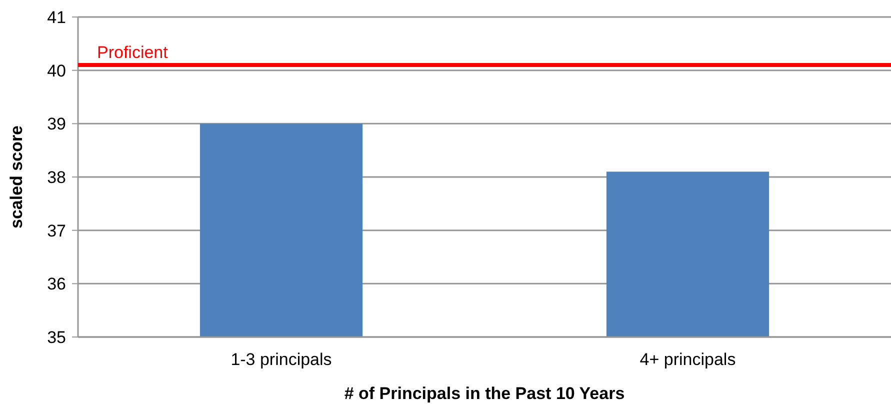  I want to click on y-tick-label: 37, so click(56, 230).